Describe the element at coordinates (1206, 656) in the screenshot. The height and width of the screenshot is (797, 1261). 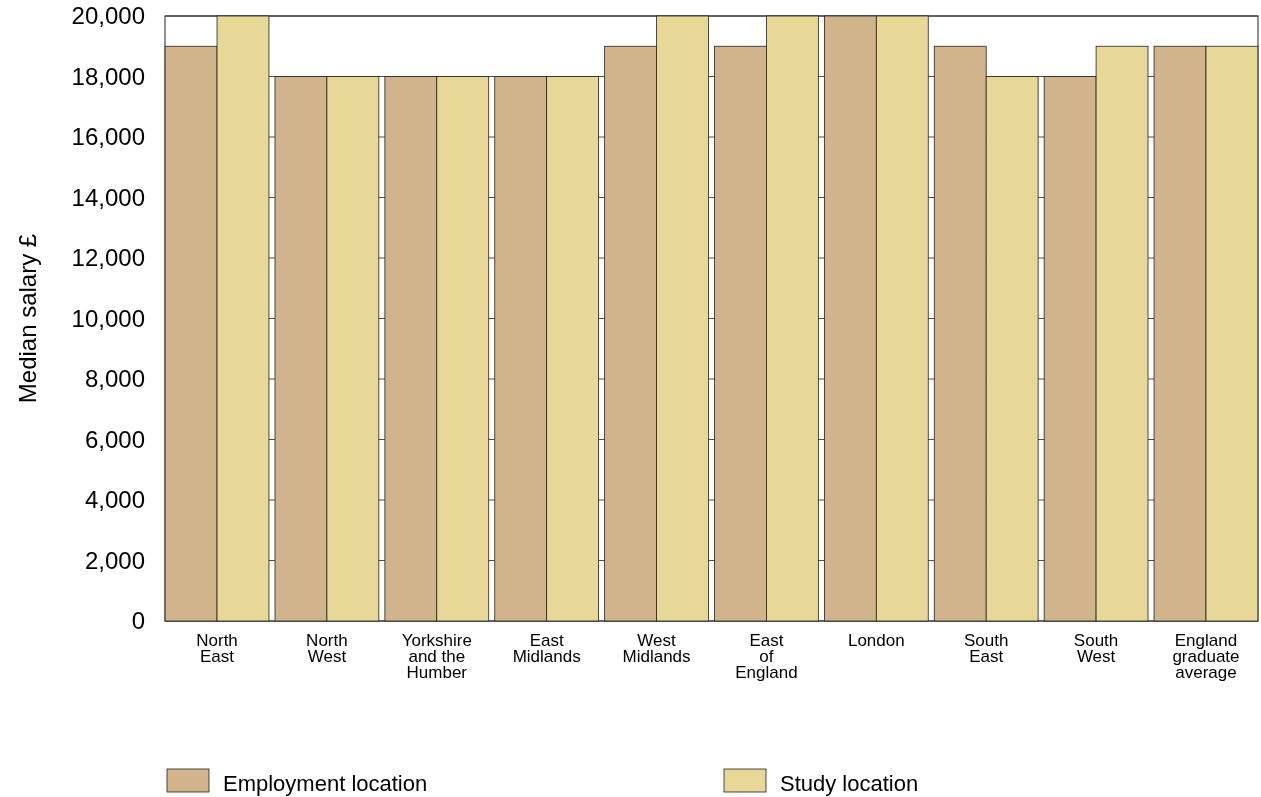
I see `x-tick-label: England graduate average` at that location.